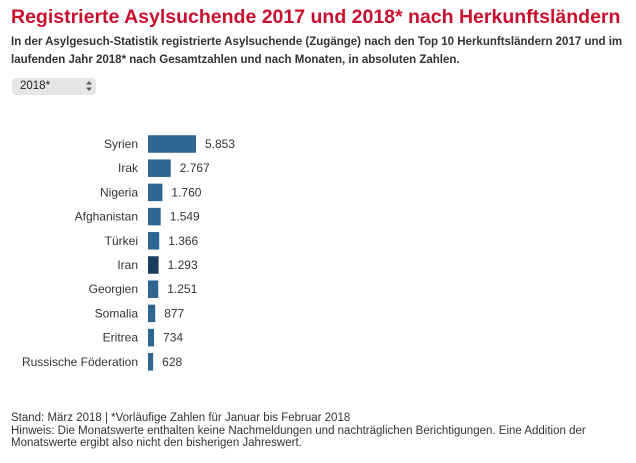 The image size is (636, 463). I want to click on category-label: Russische Föderation, so click(80, 362).